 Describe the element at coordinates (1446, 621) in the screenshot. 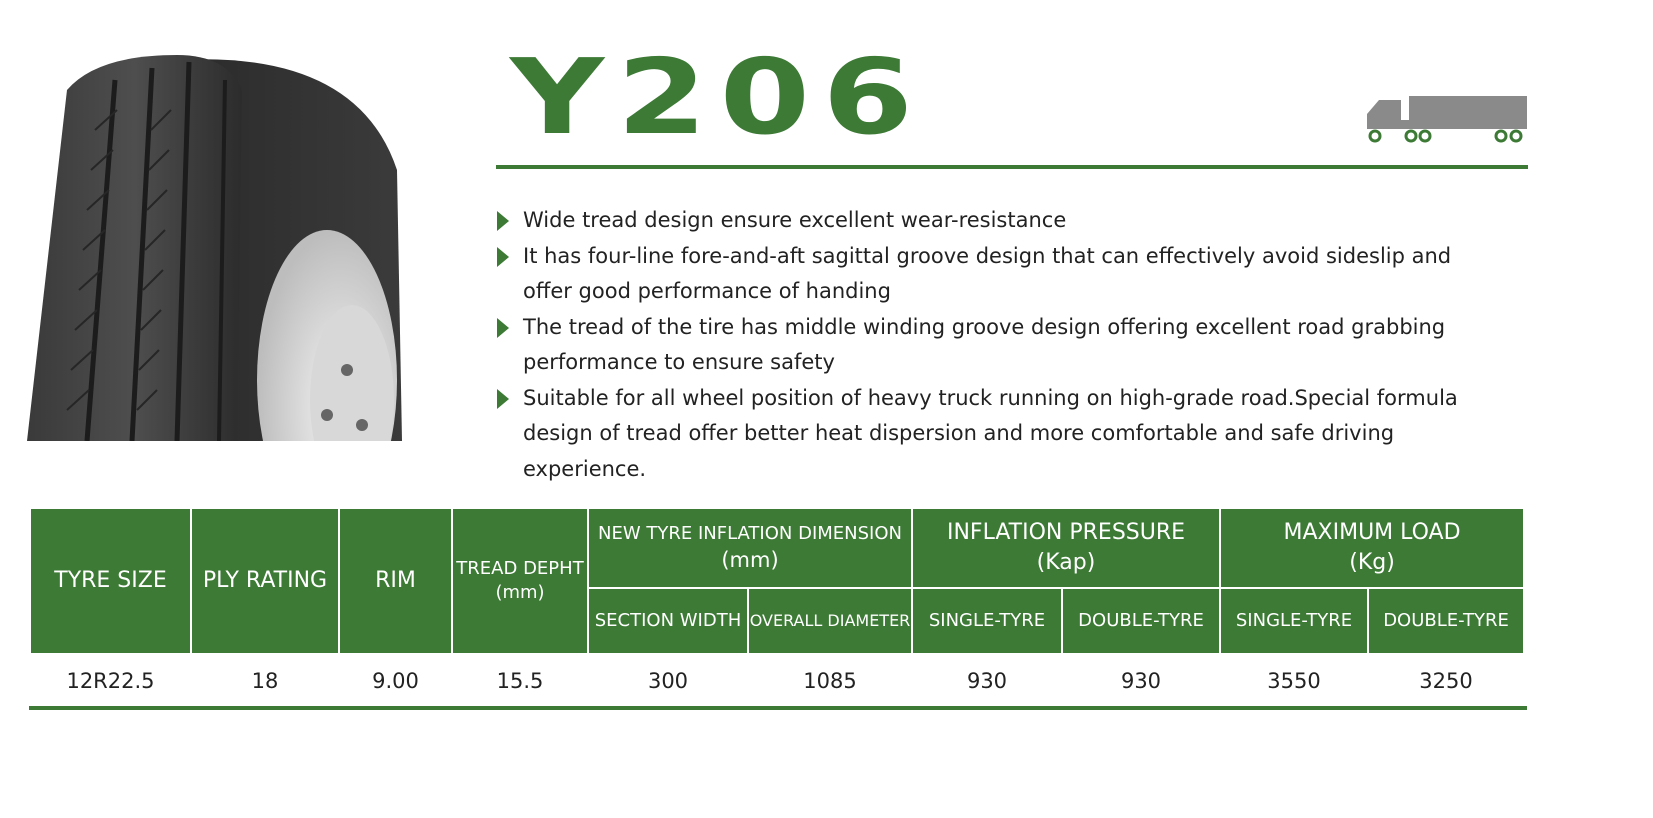

I see `header-load-double: DOUBLE-TYRE` at that location.